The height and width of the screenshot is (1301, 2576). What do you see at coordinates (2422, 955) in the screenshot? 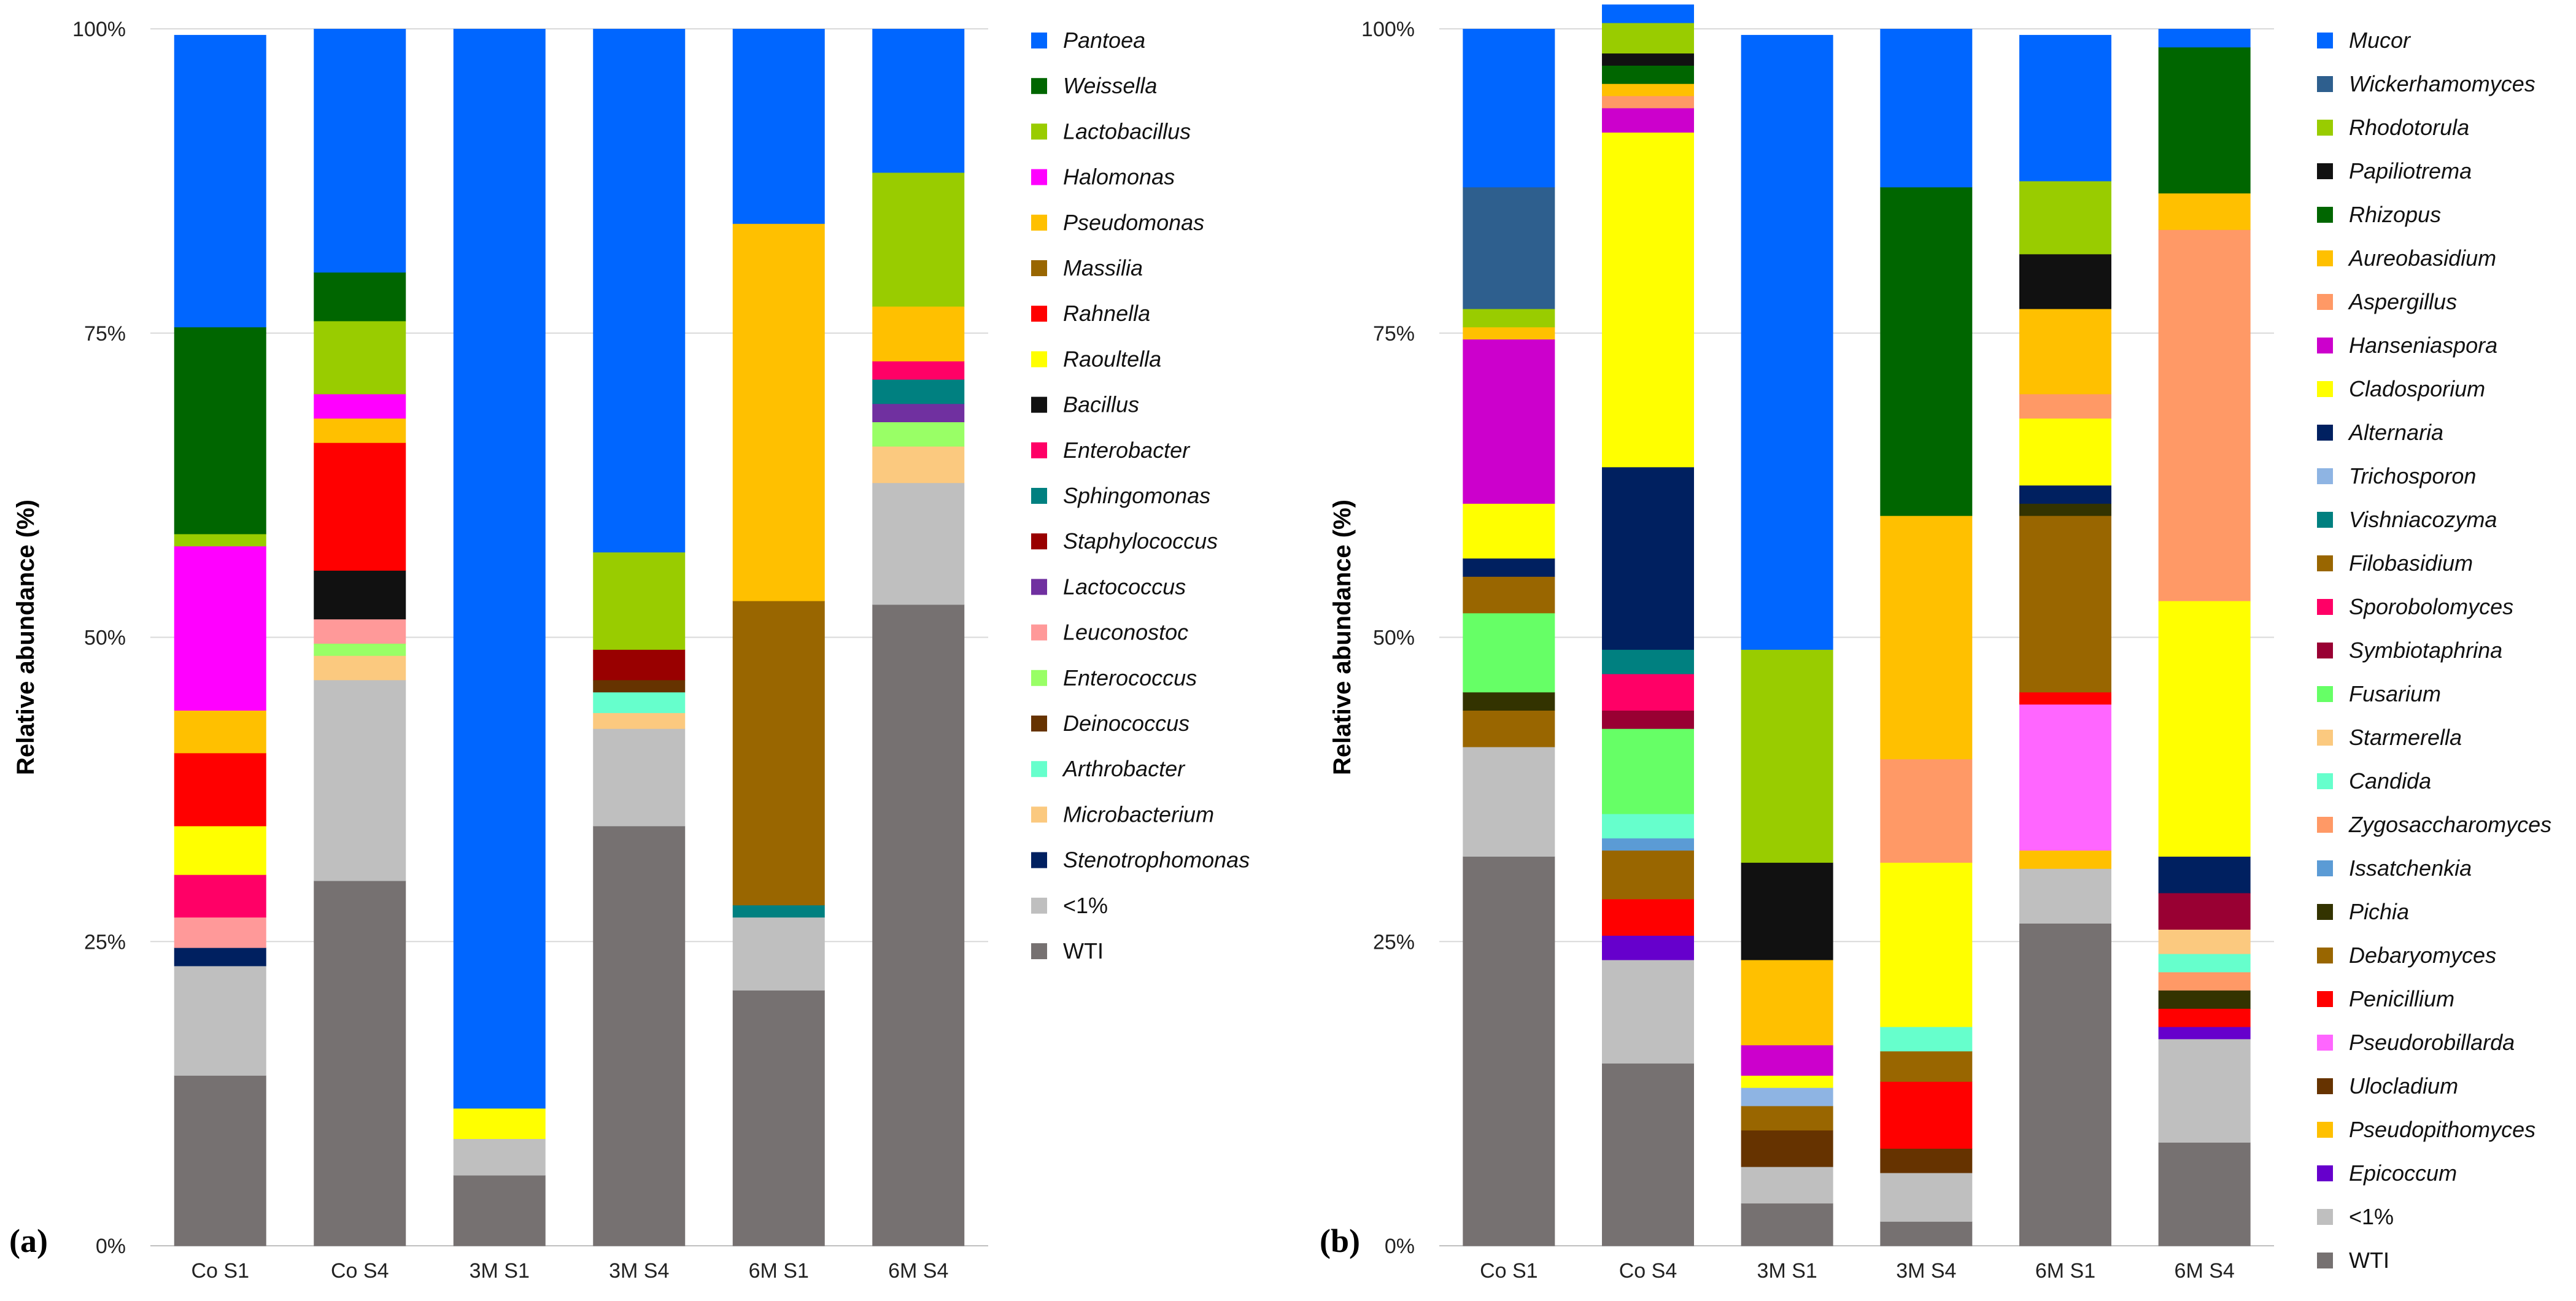
I see `legend-label: Debaryomyces` at bounding box center [2422, 955].